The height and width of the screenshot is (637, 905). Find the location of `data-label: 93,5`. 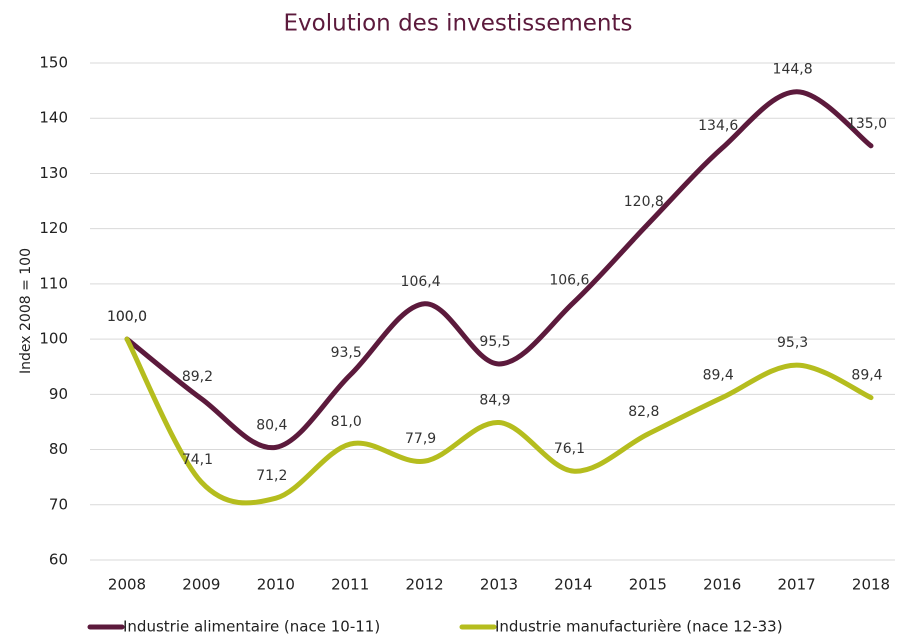

data-label: 93,5 is located at coordinates (346, 353).